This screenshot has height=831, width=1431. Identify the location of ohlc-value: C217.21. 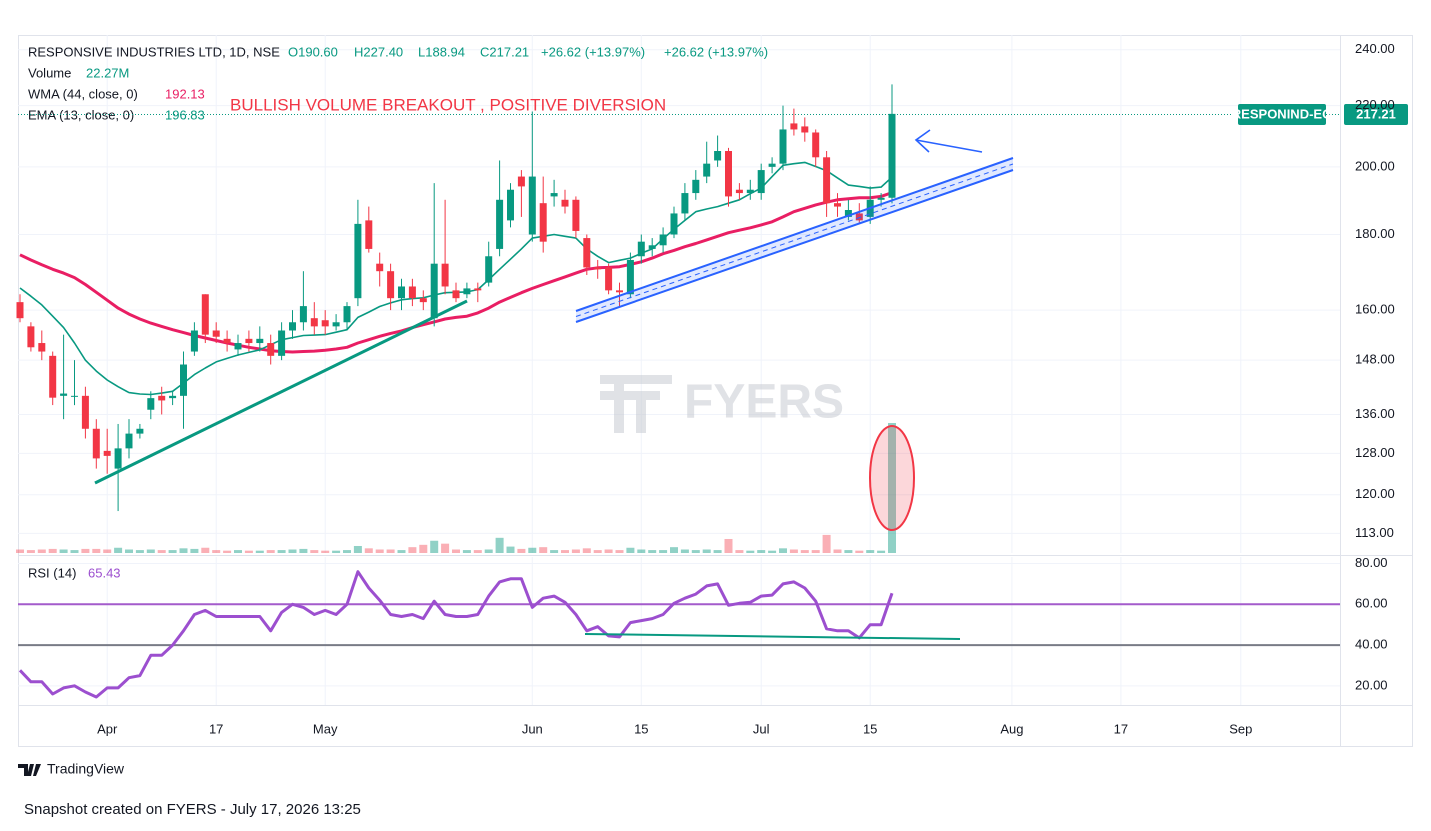
(504, 51).